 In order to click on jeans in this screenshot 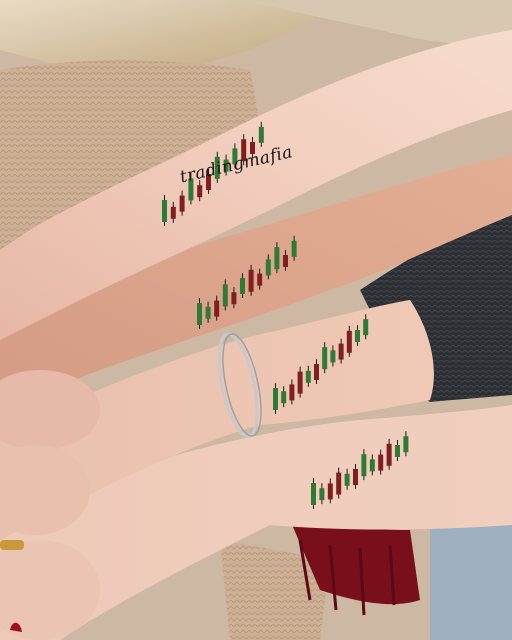, I will do `click(471, 580)`.